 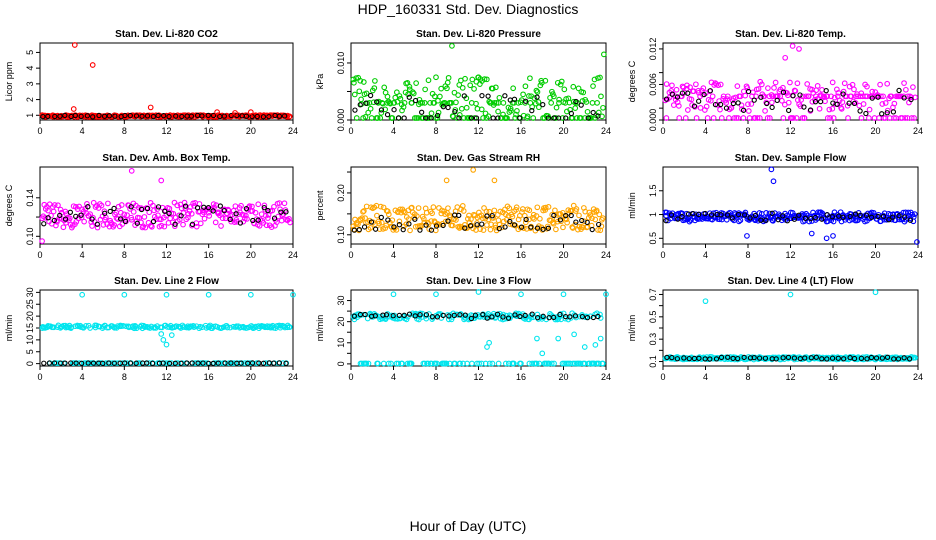 What do you see at coordinates (790, 34) in the screenshot?
I see `chart-title: Stan. Dev. Li-820 Temp.` at bounding box center [790, 34].